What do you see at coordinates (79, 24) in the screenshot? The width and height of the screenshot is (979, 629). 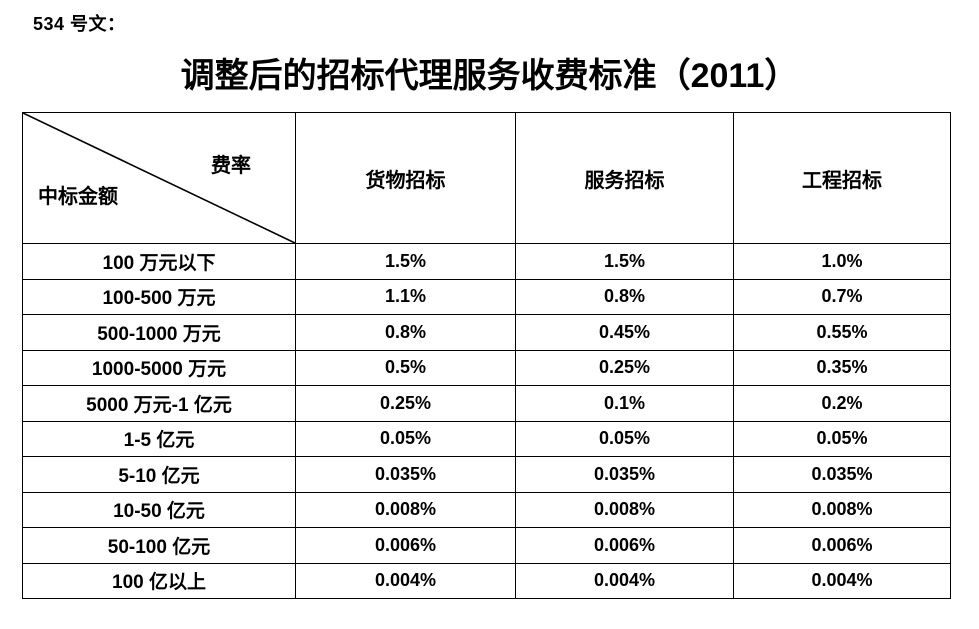 I see `doc-number-label: 534 号文：` at bounding box center [79, 24].